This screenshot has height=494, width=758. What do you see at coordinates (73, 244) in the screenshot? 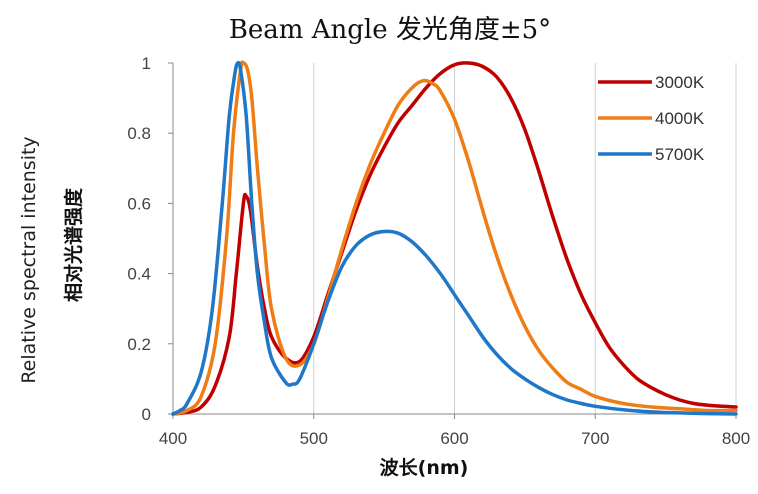
I see `y-axis-title-cn: 相对光谱强度` at bounding box center [73, 244].